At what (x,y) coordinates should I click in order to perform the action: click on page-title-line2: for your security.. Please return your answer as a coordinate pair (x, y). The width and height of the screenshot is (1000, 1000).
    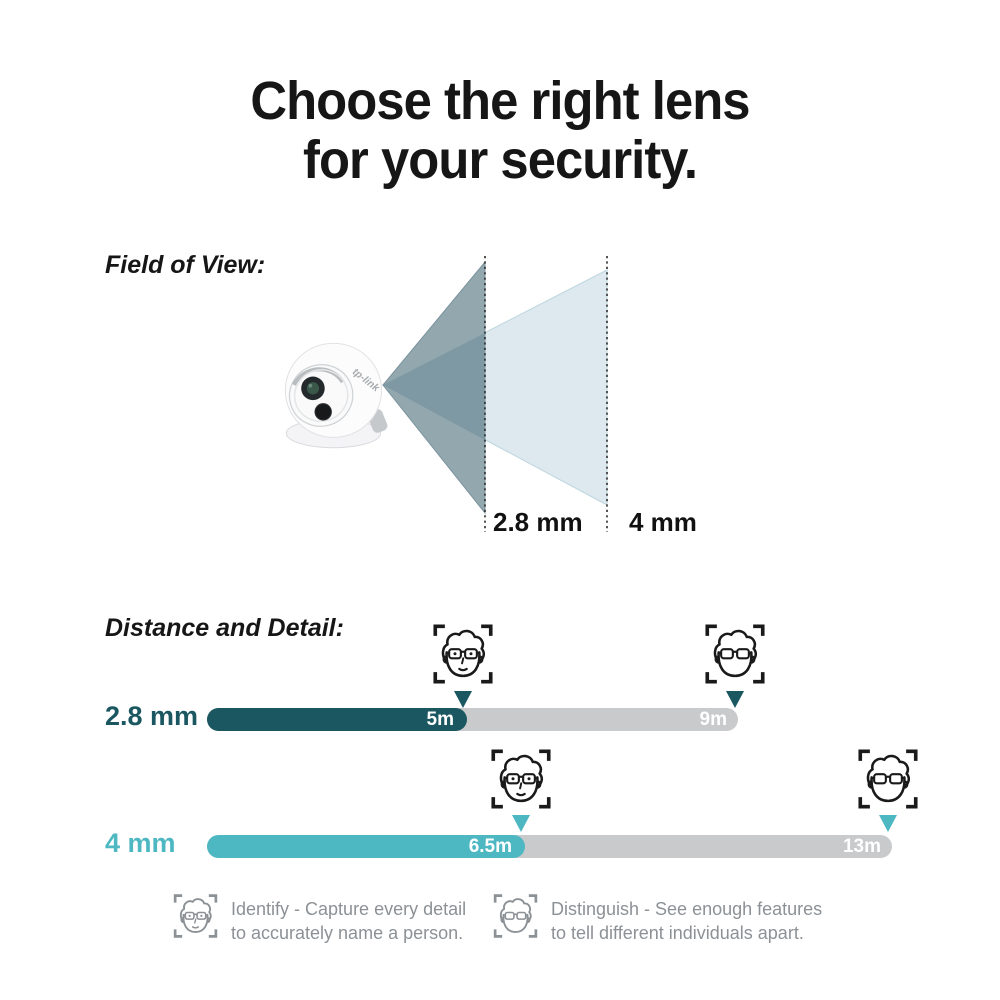
    Looking at the image, I should click on (500, 160).